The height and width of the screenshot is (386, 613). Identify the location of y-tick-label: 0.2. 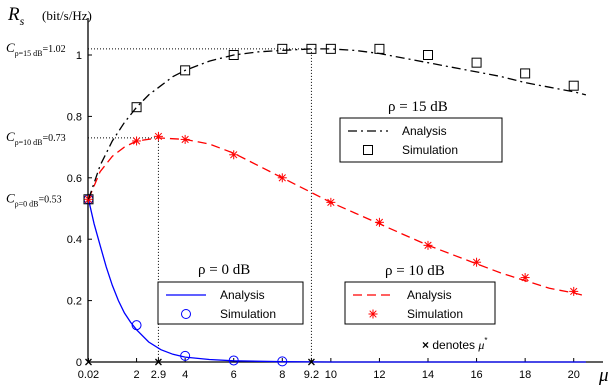
(74, 302).